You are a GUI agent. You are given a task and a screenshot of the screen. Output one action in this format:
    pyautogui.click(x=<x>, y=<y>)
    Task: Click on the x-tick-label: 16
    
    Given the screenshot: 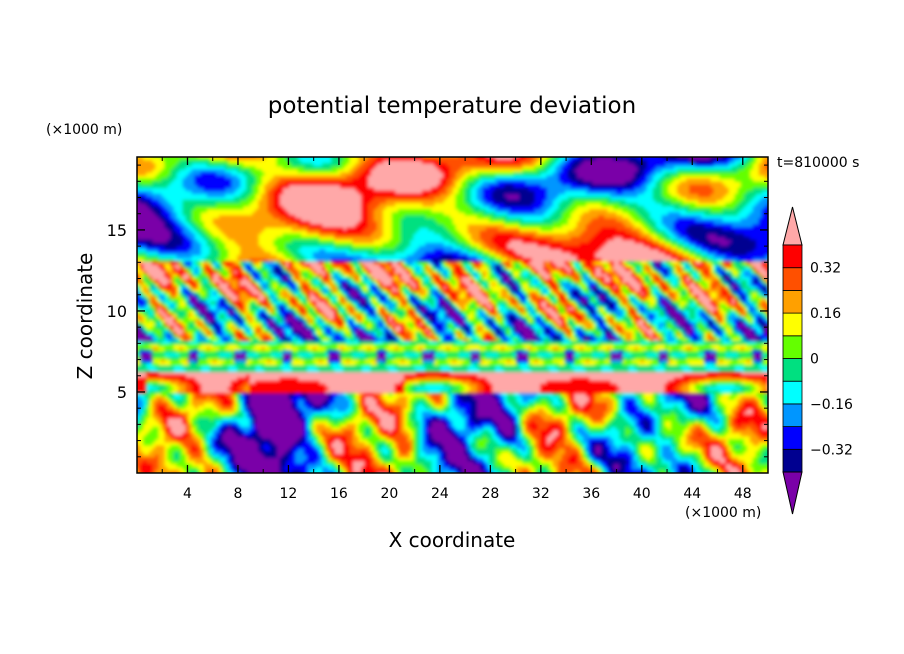 What is the action you would take?
    pyautogui.click(x=339, y=494)
    